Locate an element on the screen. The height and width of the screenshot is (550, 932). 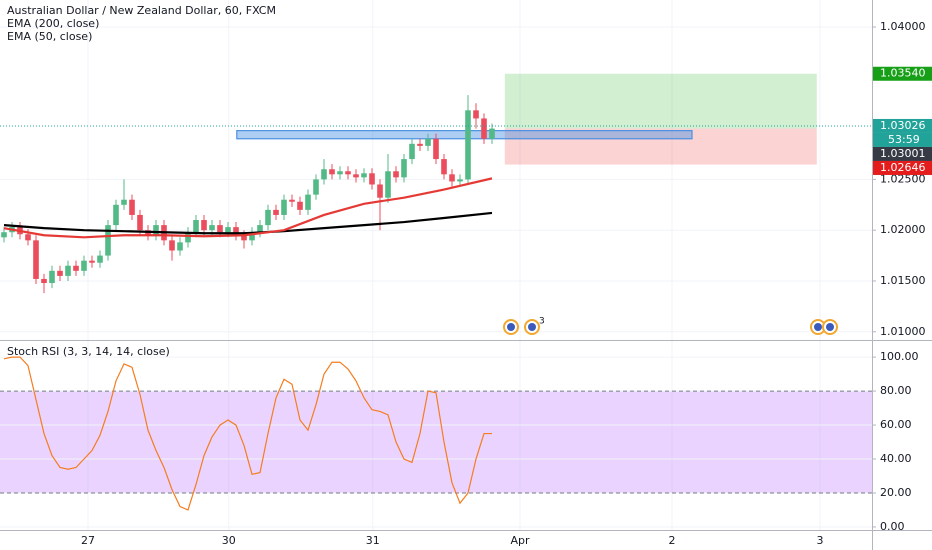
y-tick-label: 80.00 is located at coordinates (896, 390).